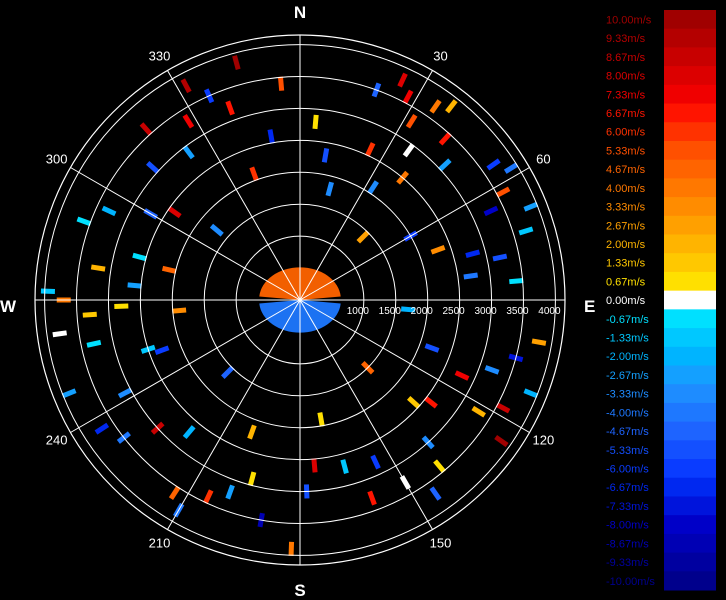 Image resolution: width=726 pixels, height=600 pixels. Describe the element at coordinates (422, 311) in the screenshot. I see `range-label-2000: 2000` at that location.